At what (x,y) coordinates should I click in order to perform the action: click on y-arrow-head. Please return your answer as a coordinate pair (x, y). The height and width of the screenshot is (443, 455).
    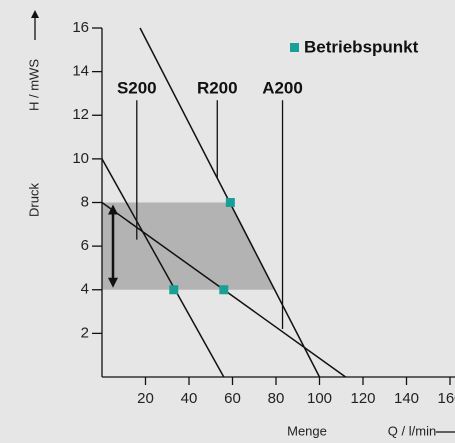
    Looking at the image, I should click on (35, 14).